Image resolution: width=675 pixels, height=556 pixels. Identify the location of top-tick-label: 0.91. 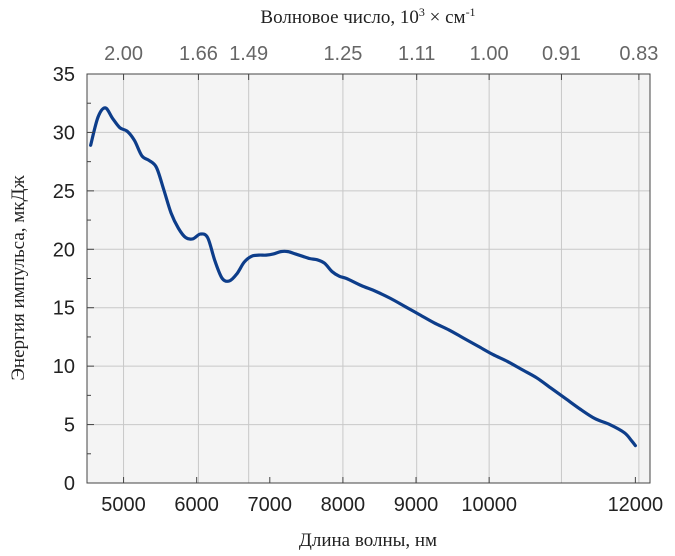
(561, 54).